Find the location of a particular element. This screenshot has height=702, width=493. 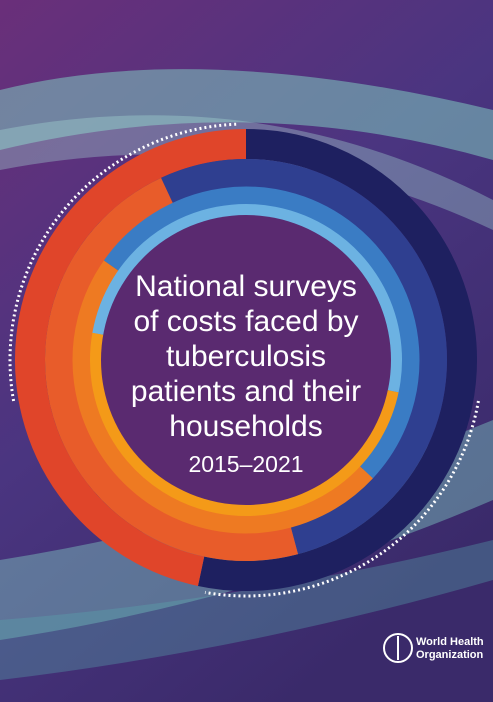

title-line: patients and their is located at coordinates (246, 391).